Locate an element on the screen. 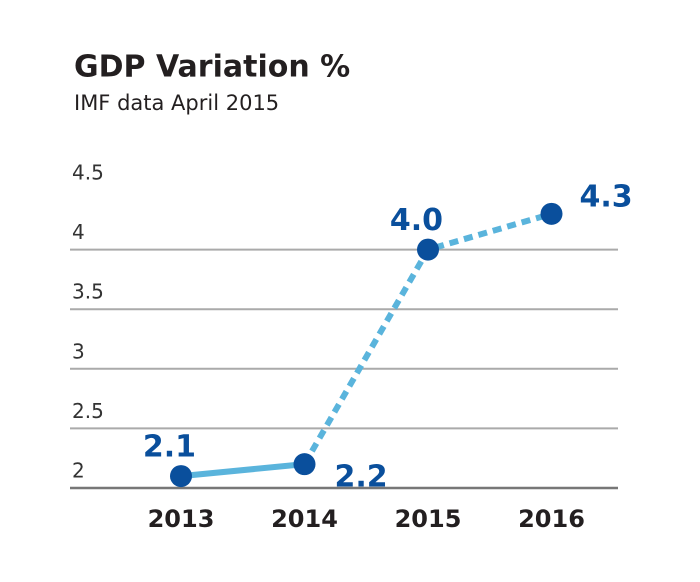  y-tick-label: 2 is located at coordinates (78, 471).